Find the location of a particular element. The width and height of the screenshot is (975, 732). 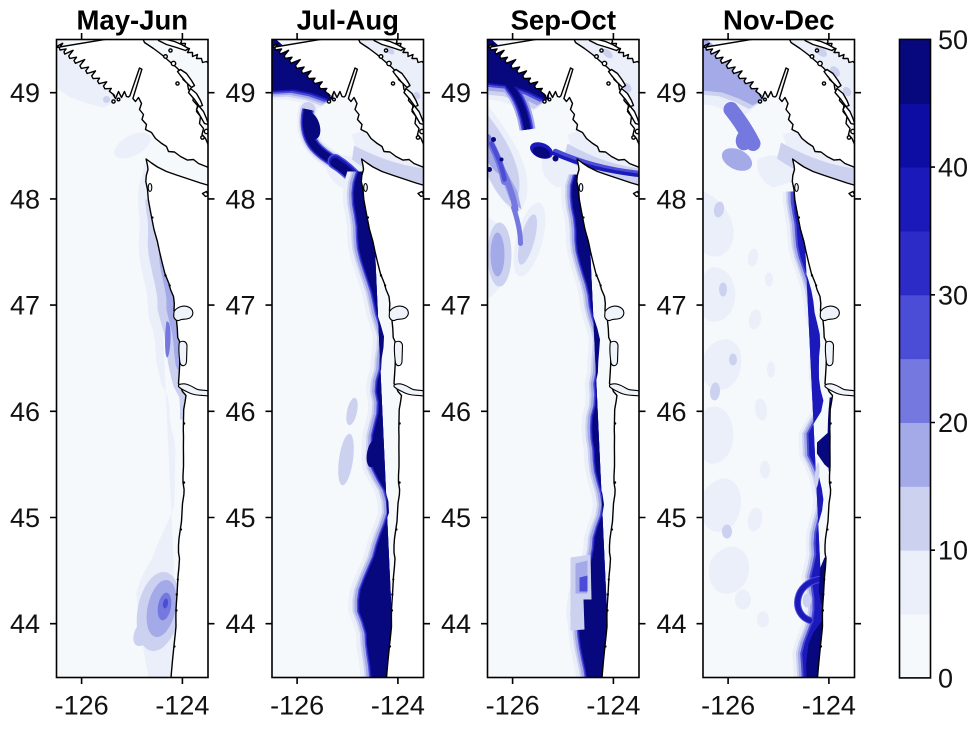

svg-text: 50 is located at coordinates (953, 40).